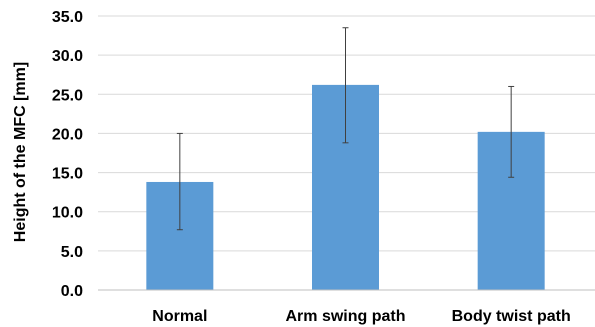  I want to click on x-category-labels: Normal Arm swing path Body twist path, so click(361, 316).